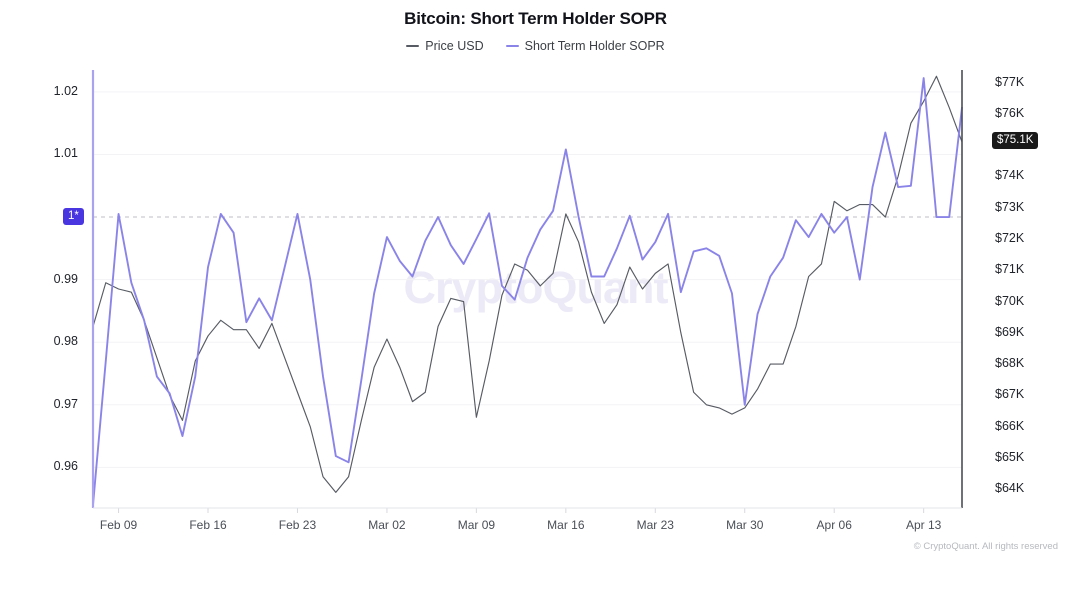 This screenshot has width=1071, height=589. Describe the element at coordinates (535, 18) in the screenshot. I see `chart-title: Bitcoin: Short Term Holder SOPR` at that location.